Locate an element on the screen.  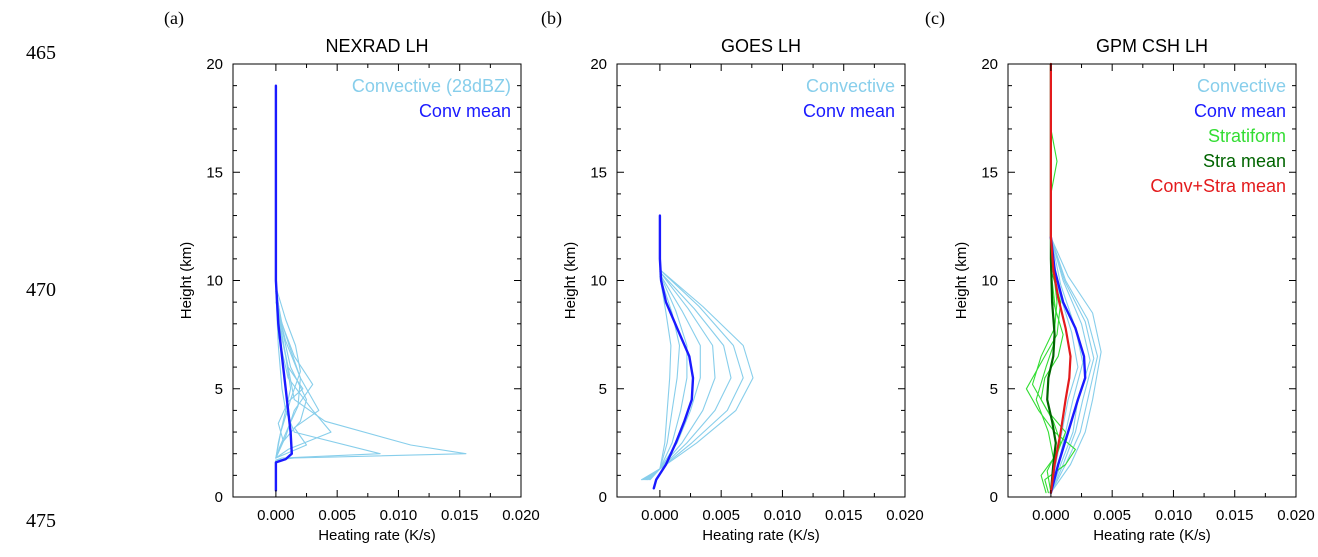
legend-entry: Convective (28dBZ) is located at coordinates (431, 86).